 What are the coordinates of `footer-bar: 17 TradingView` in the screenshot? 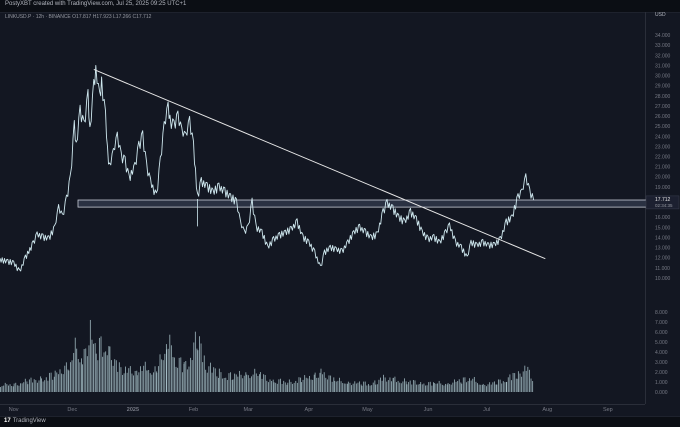 It's located at (340, 421).